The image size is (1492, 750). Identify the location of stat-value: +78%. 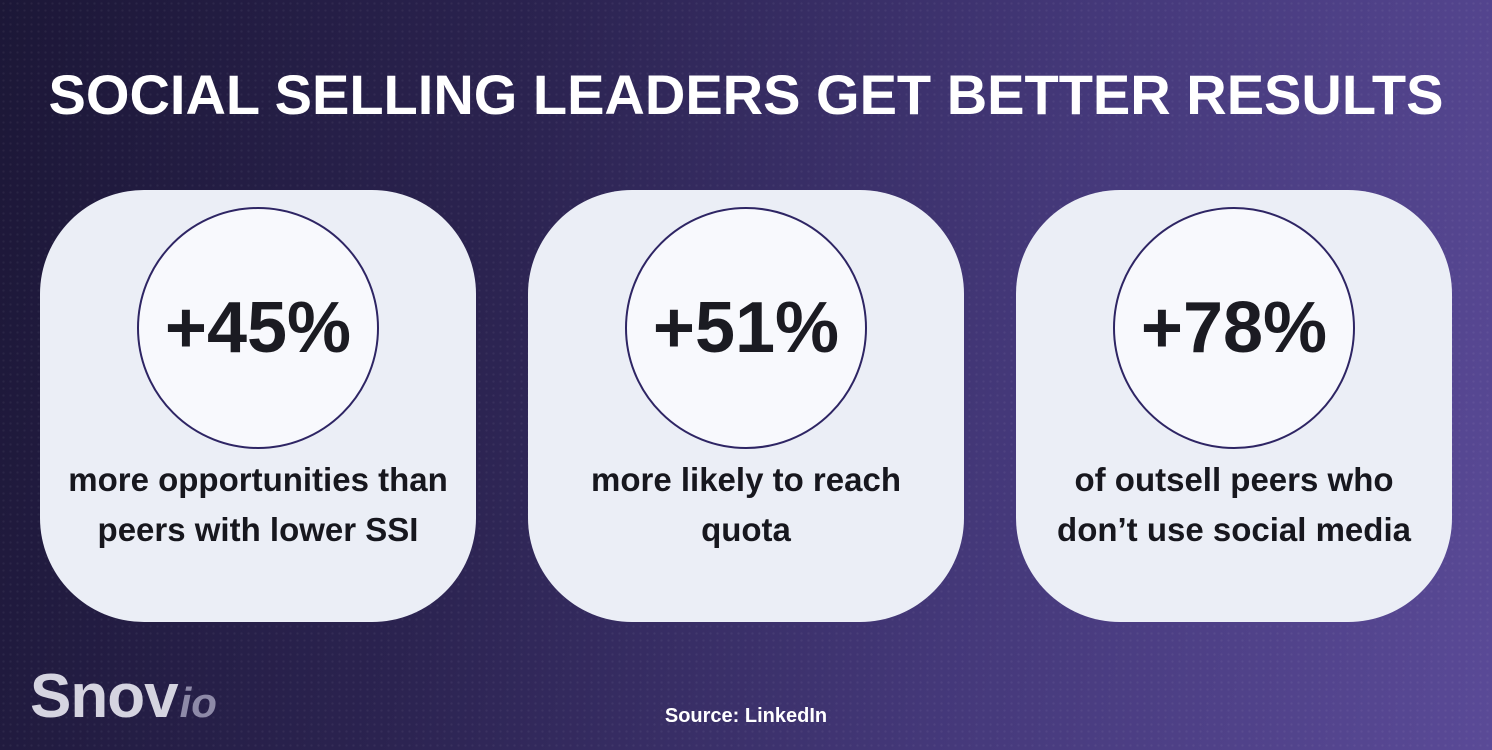
(1234, 328).